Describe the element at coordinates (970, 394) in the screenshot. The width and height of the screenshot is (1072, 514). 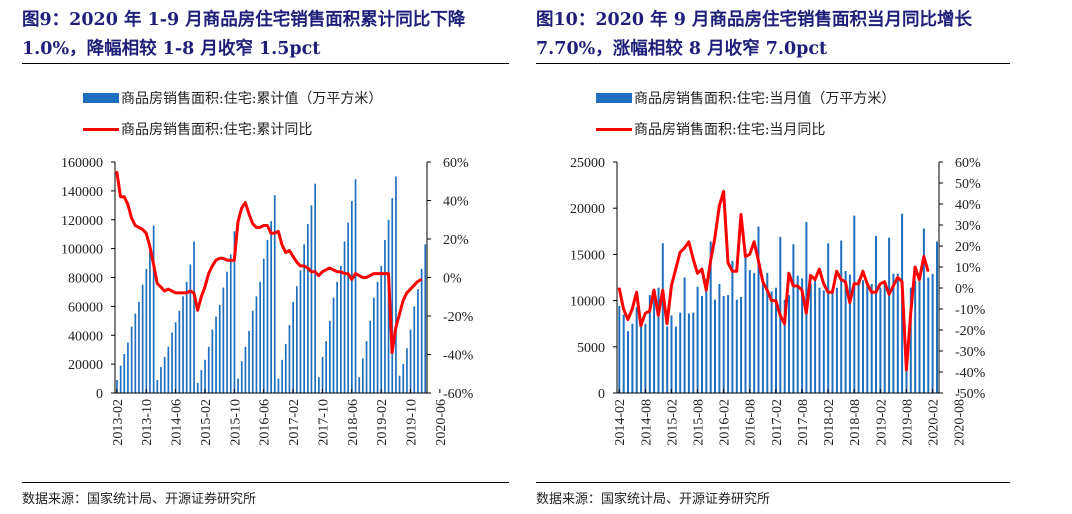
I see `y-right-tick-label: -50%` at that location.